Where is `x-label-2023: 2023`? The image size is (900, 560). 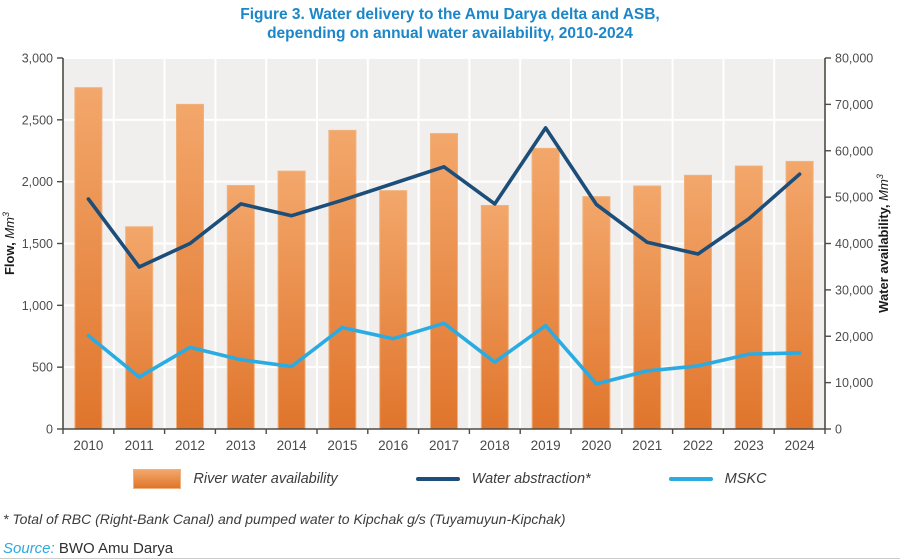 x-label-2023: 2023 is located at coordinates (749, 445).